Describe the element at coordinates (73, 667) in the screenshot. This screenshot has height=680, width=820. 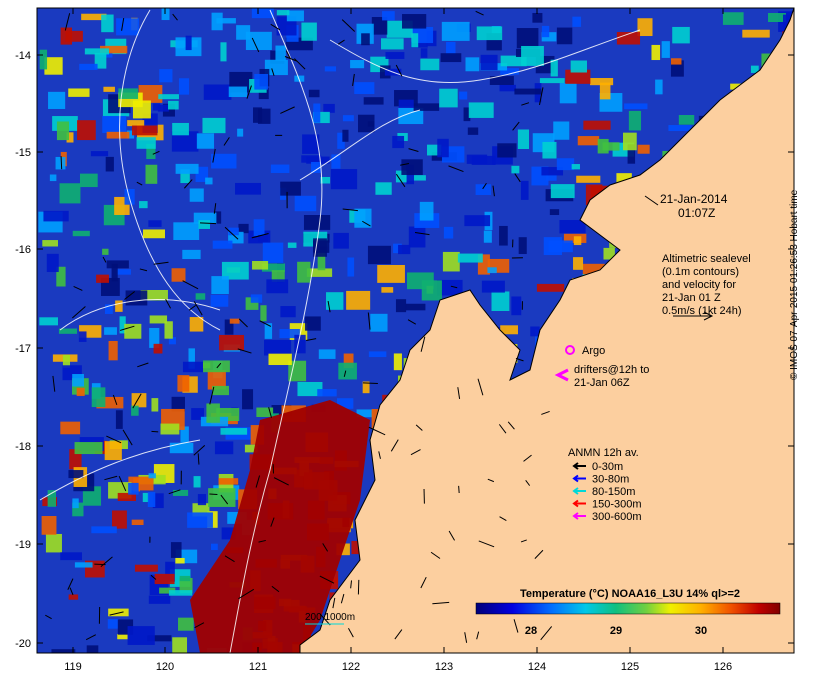
I see `lon-tick-label: 119` at that location.